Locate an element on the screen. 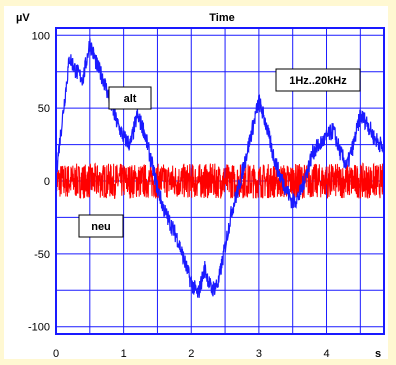 This screenshot has width=396, height=365. y-tick-label: 50 is located at coordinates (44, 109).